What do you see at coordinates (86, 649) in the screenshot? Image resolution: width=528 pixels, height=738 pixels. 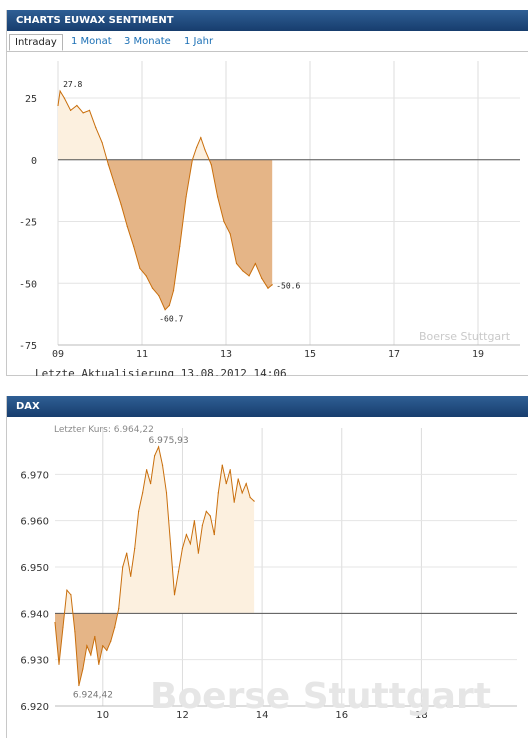 I see `dax-fill-below` at bounding box center [86, 649].